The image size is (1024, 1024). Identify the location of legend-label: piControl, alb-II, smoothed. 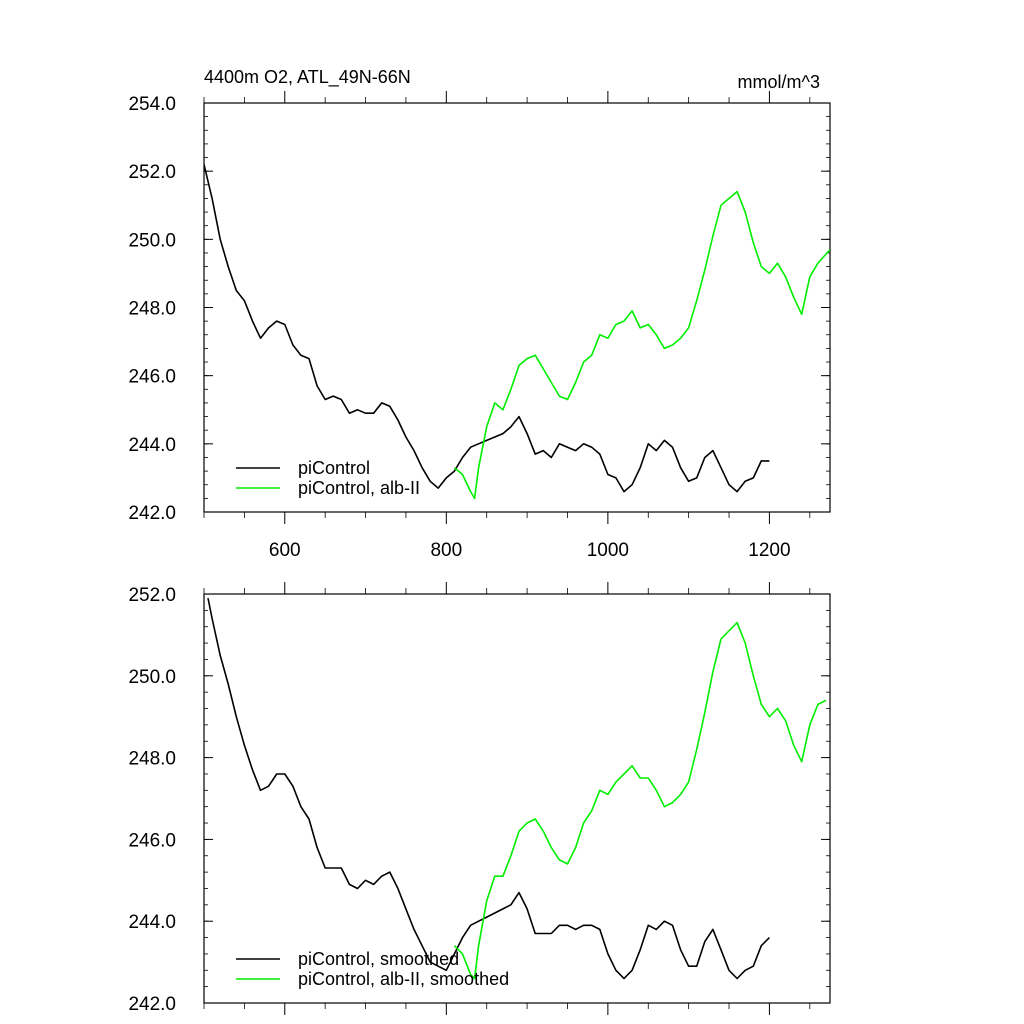
(403, 979).